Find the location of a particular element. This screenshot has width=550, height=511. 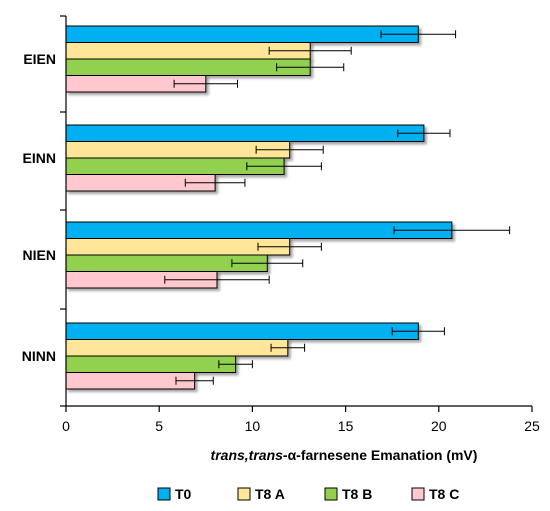

x-tick-label-5: 5 is located at coordinates (159, 426).